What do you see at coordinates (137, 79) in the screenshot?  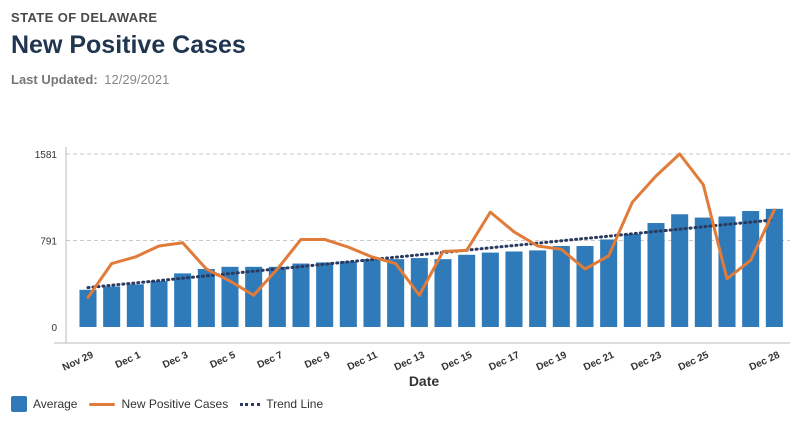 I see `last-updated-value: 12/29/2021` at bounding box center [137, 79].